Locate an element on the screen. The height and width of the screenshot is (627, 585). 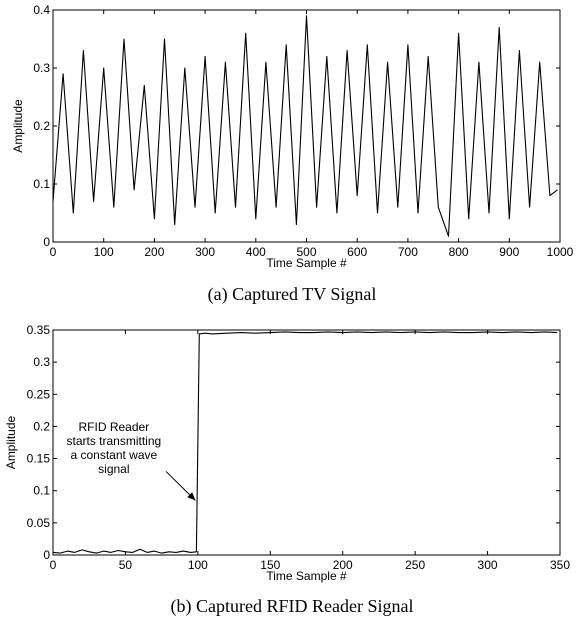
rfid-annotation-arrowhead is located at coordinates (191, 496).